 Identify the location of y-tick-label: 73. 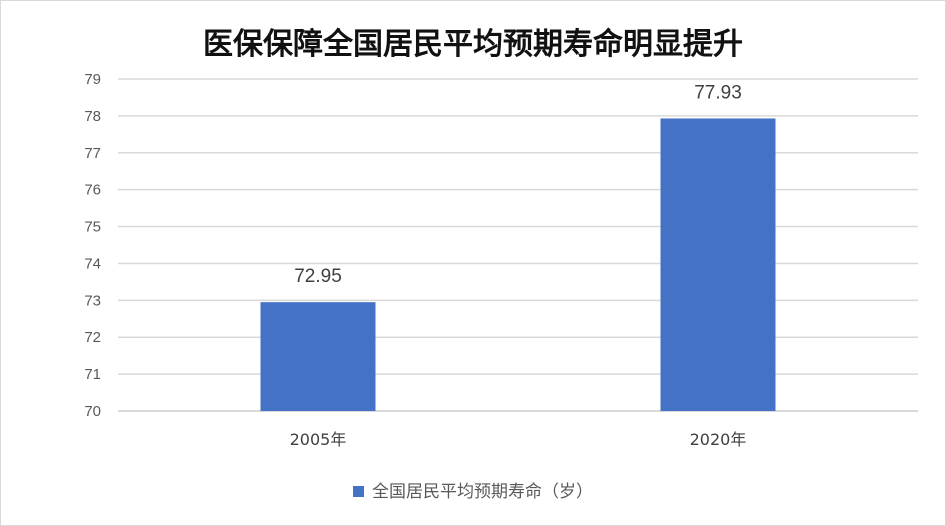
(92, 300).